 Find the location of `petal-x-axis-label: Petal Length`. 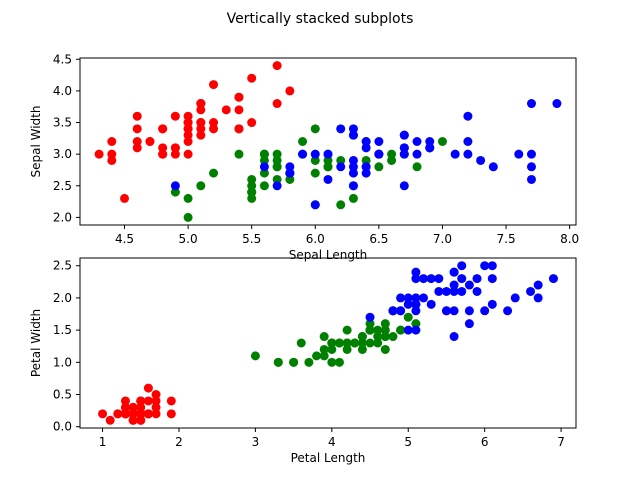

petal-x-axis-label: Petal Length is located at coordinates (328, 458).